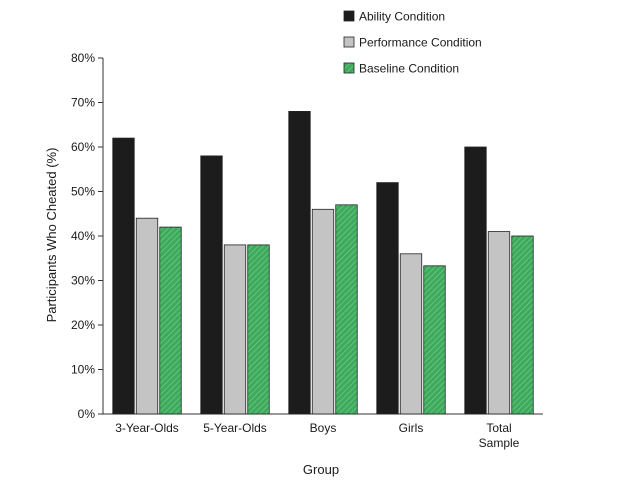 This screenshot has height=488, width=639. Describe the element at coordinates (411, 428) in the screenshot. I see `x-tick-label: Girls` at that location.